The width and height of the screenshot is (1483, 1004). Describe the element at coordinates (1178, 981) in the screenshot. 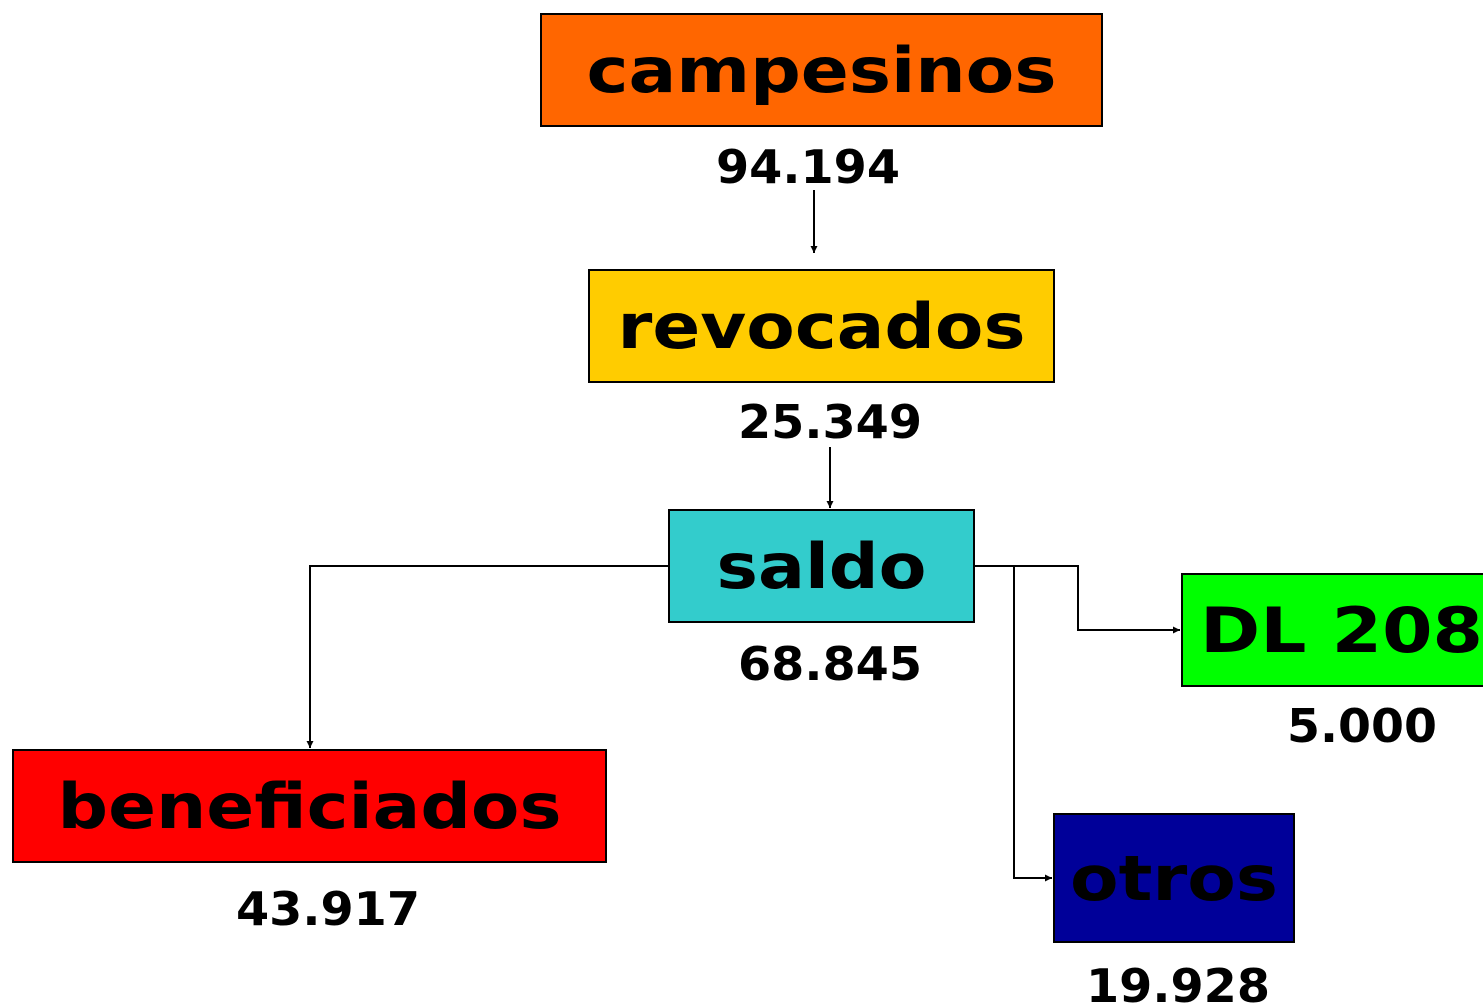

I see `node-value: 19.928` at that location.